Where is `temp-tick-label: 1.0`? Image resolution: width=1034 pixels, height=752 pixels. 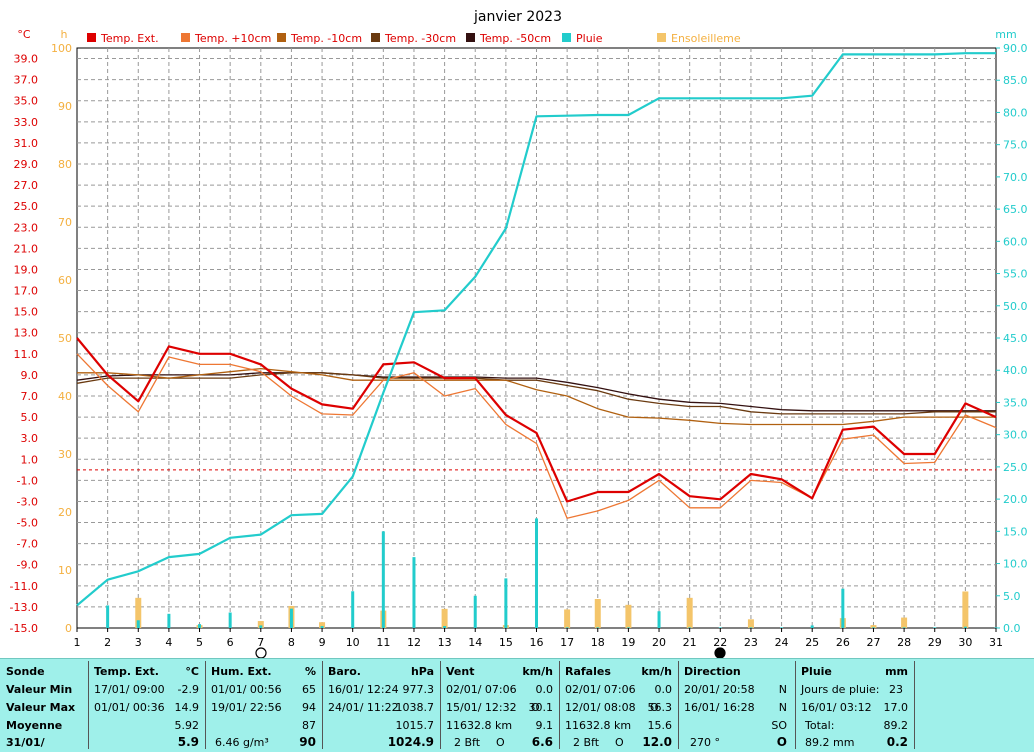
temp-tick-label: 1.0 is located at coordinates (30, 459).